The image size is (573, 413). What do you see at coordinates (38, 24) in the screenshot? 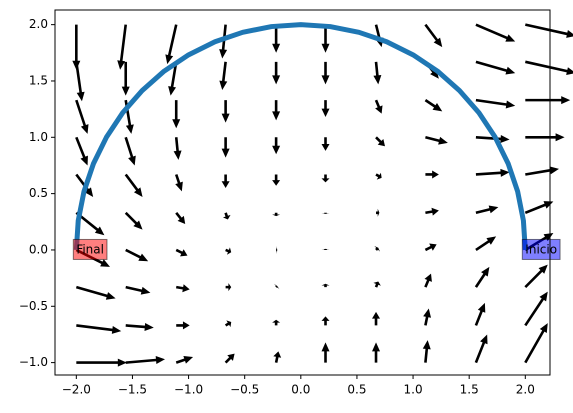
I see `y-tick-label: 2.0` at bounding box center [38, 24].